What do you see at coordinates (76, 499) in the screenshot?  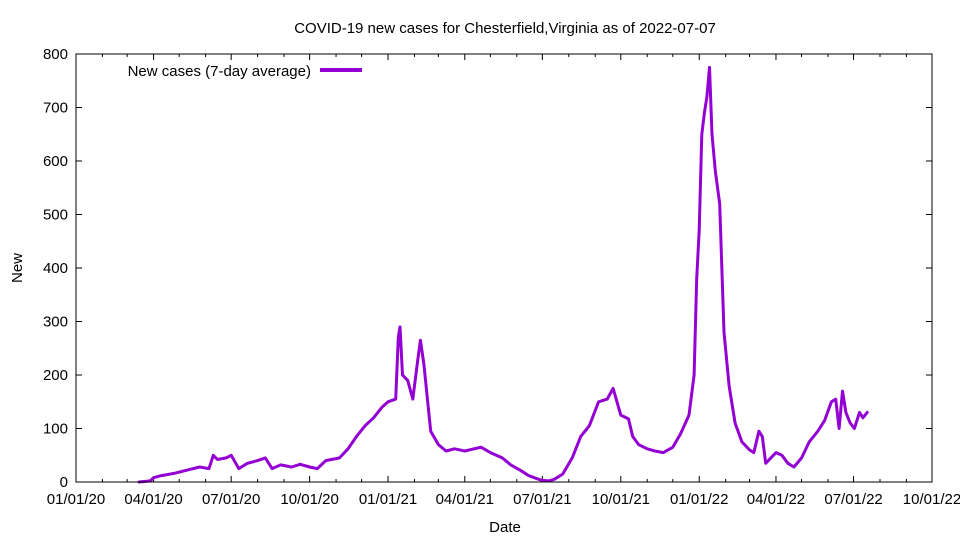 I see `x-tick-label: 01/01/20` at bounding box center [76, 499].